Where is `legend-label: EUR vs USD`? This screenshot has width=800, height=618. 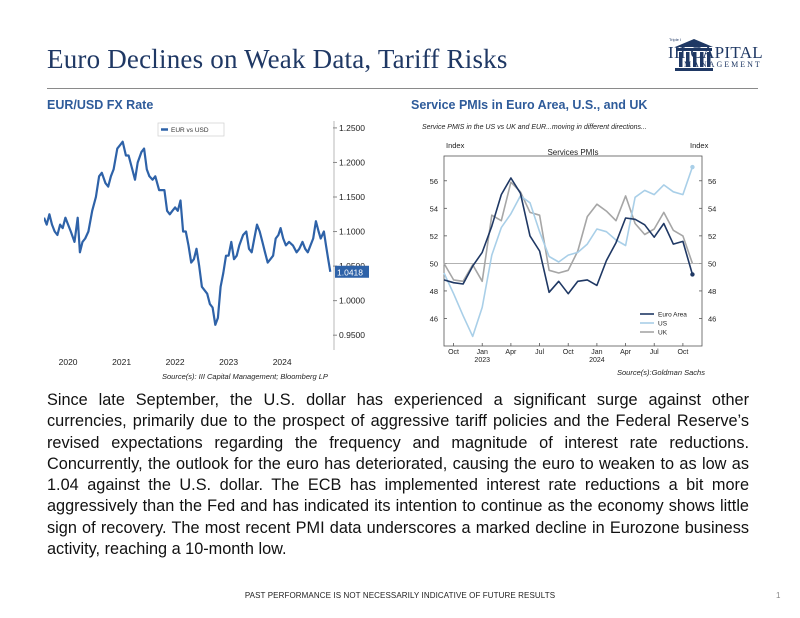
legend-label: EUR vs USD is located at coordinates (190, 130).